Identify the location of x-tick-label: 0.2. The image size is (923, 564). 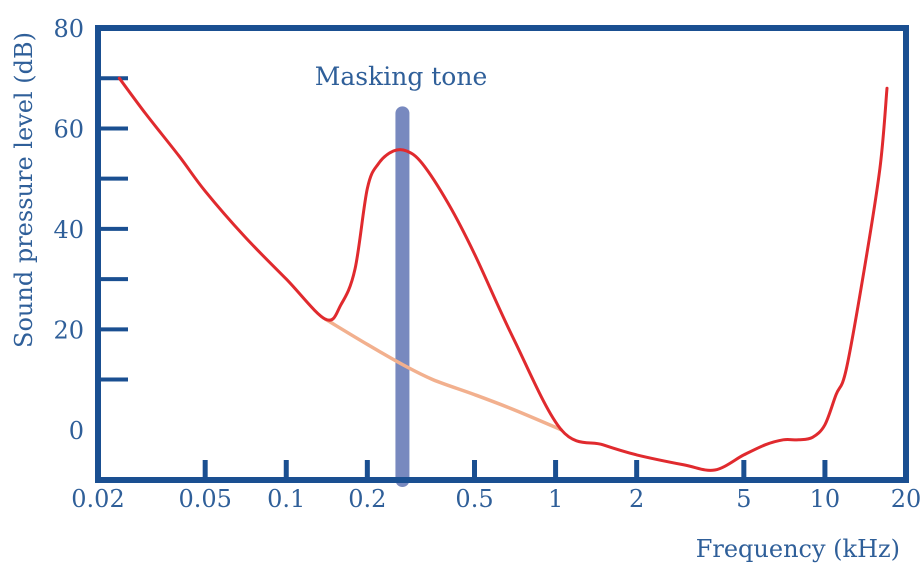
(367, 499).